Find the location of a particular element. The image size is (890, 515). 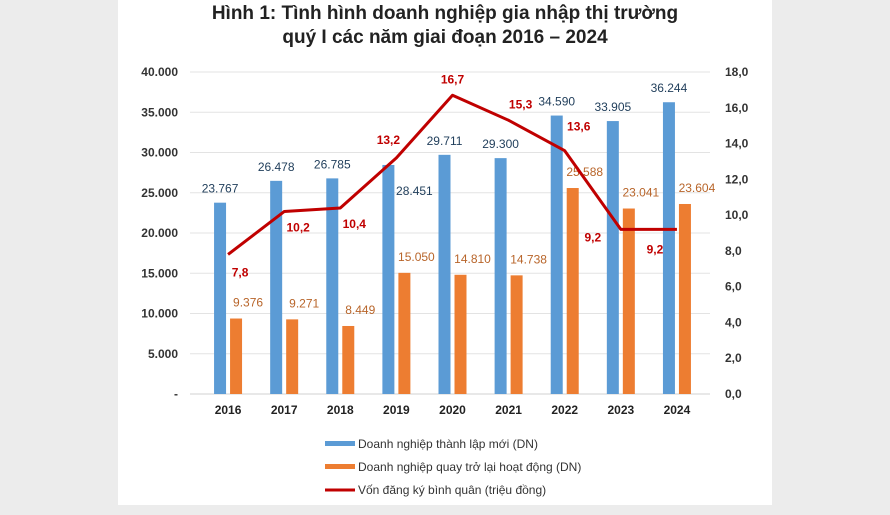

data-label-new: 36.244 is located at coordinates (669, 88).